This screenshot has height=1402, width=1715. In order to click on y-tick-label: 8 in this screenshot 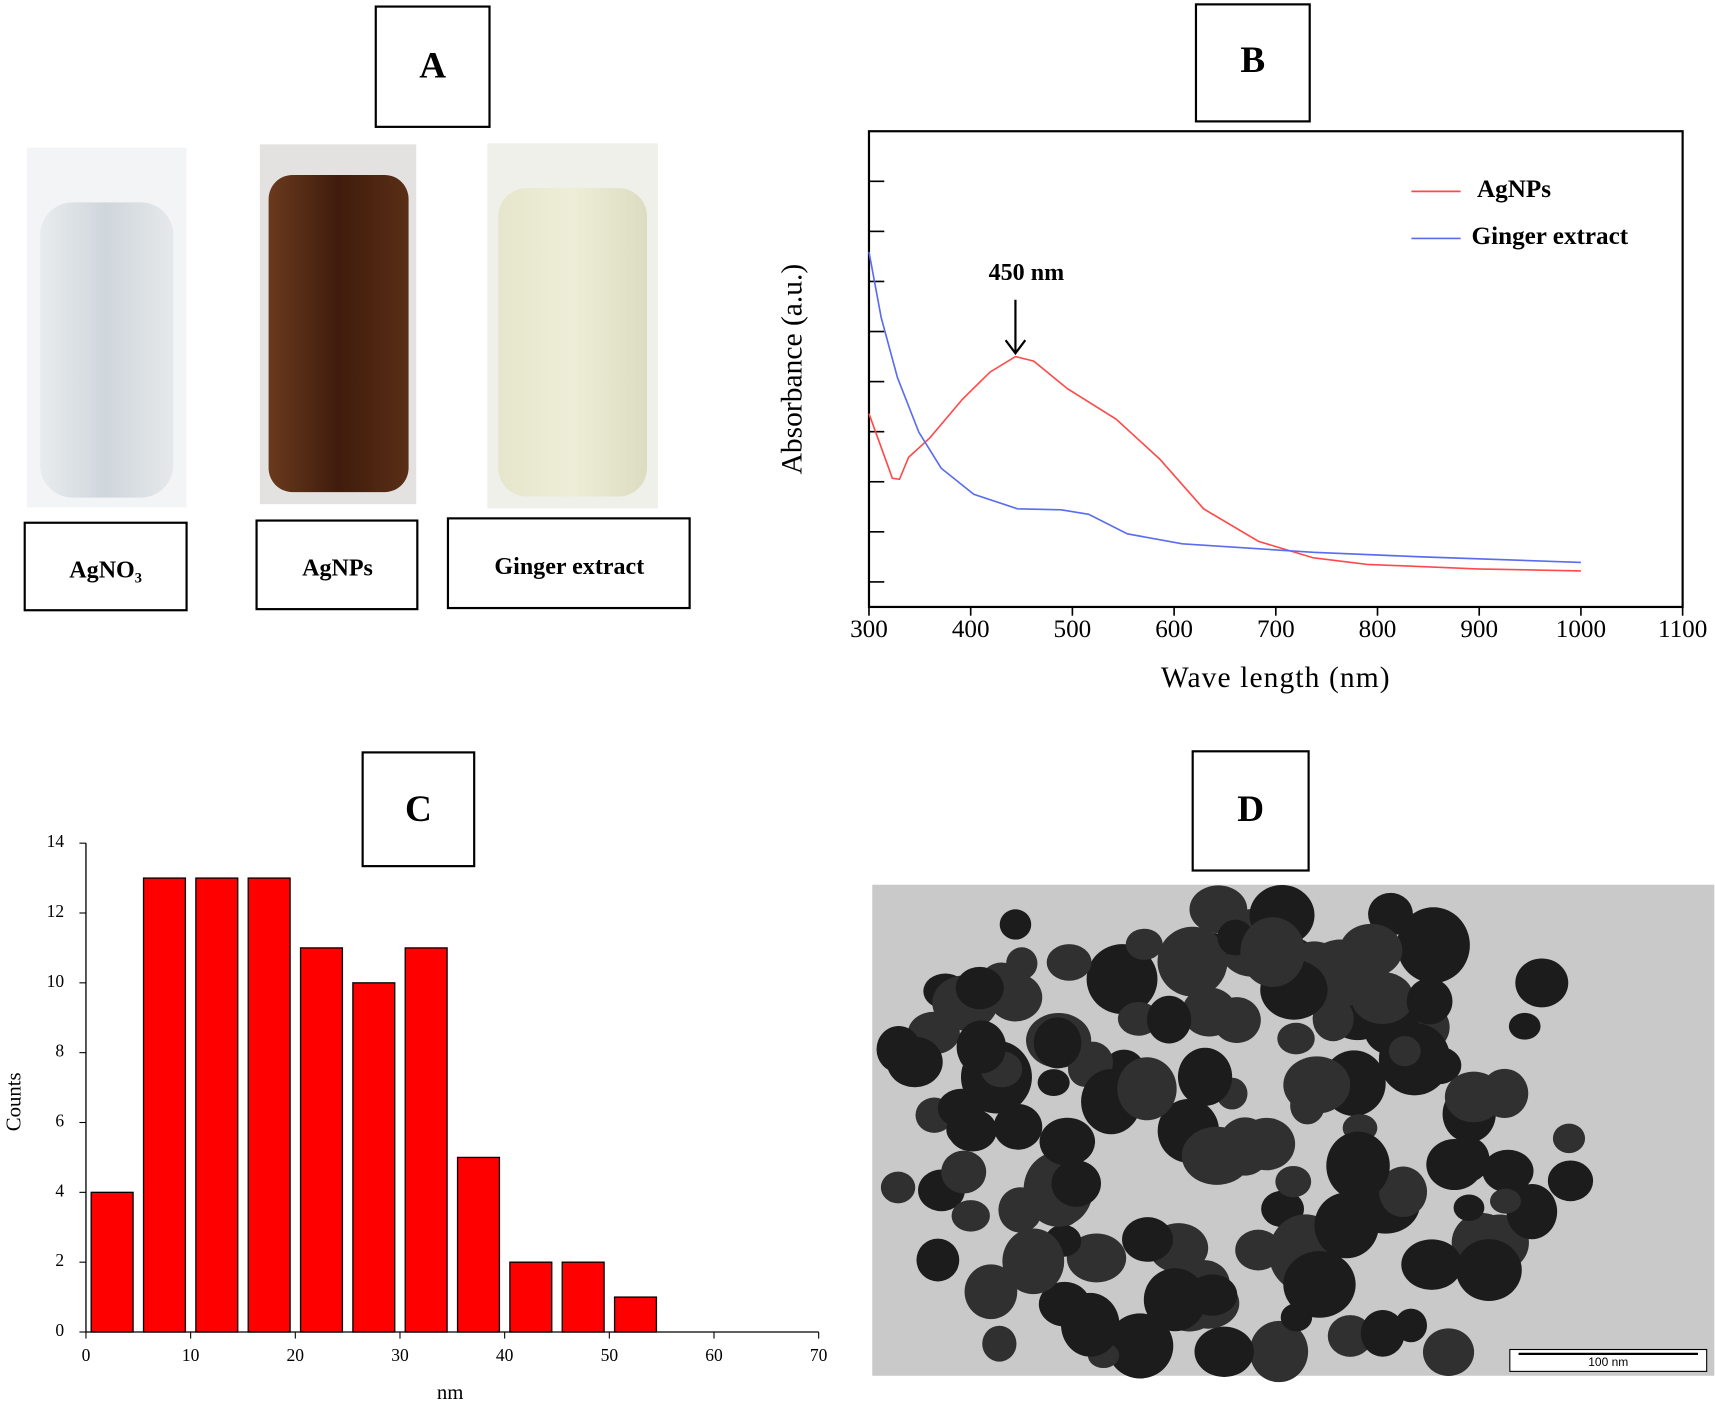, I will do `click(59, 1051)`.